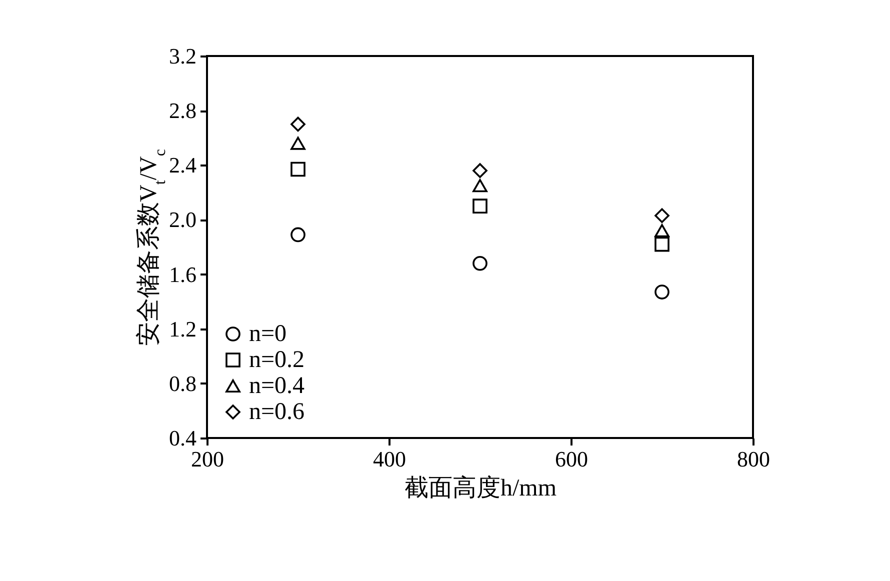 This screenshot has height=581, width=890. I want to click on legend-label: n=0.2, so click(277, 360).